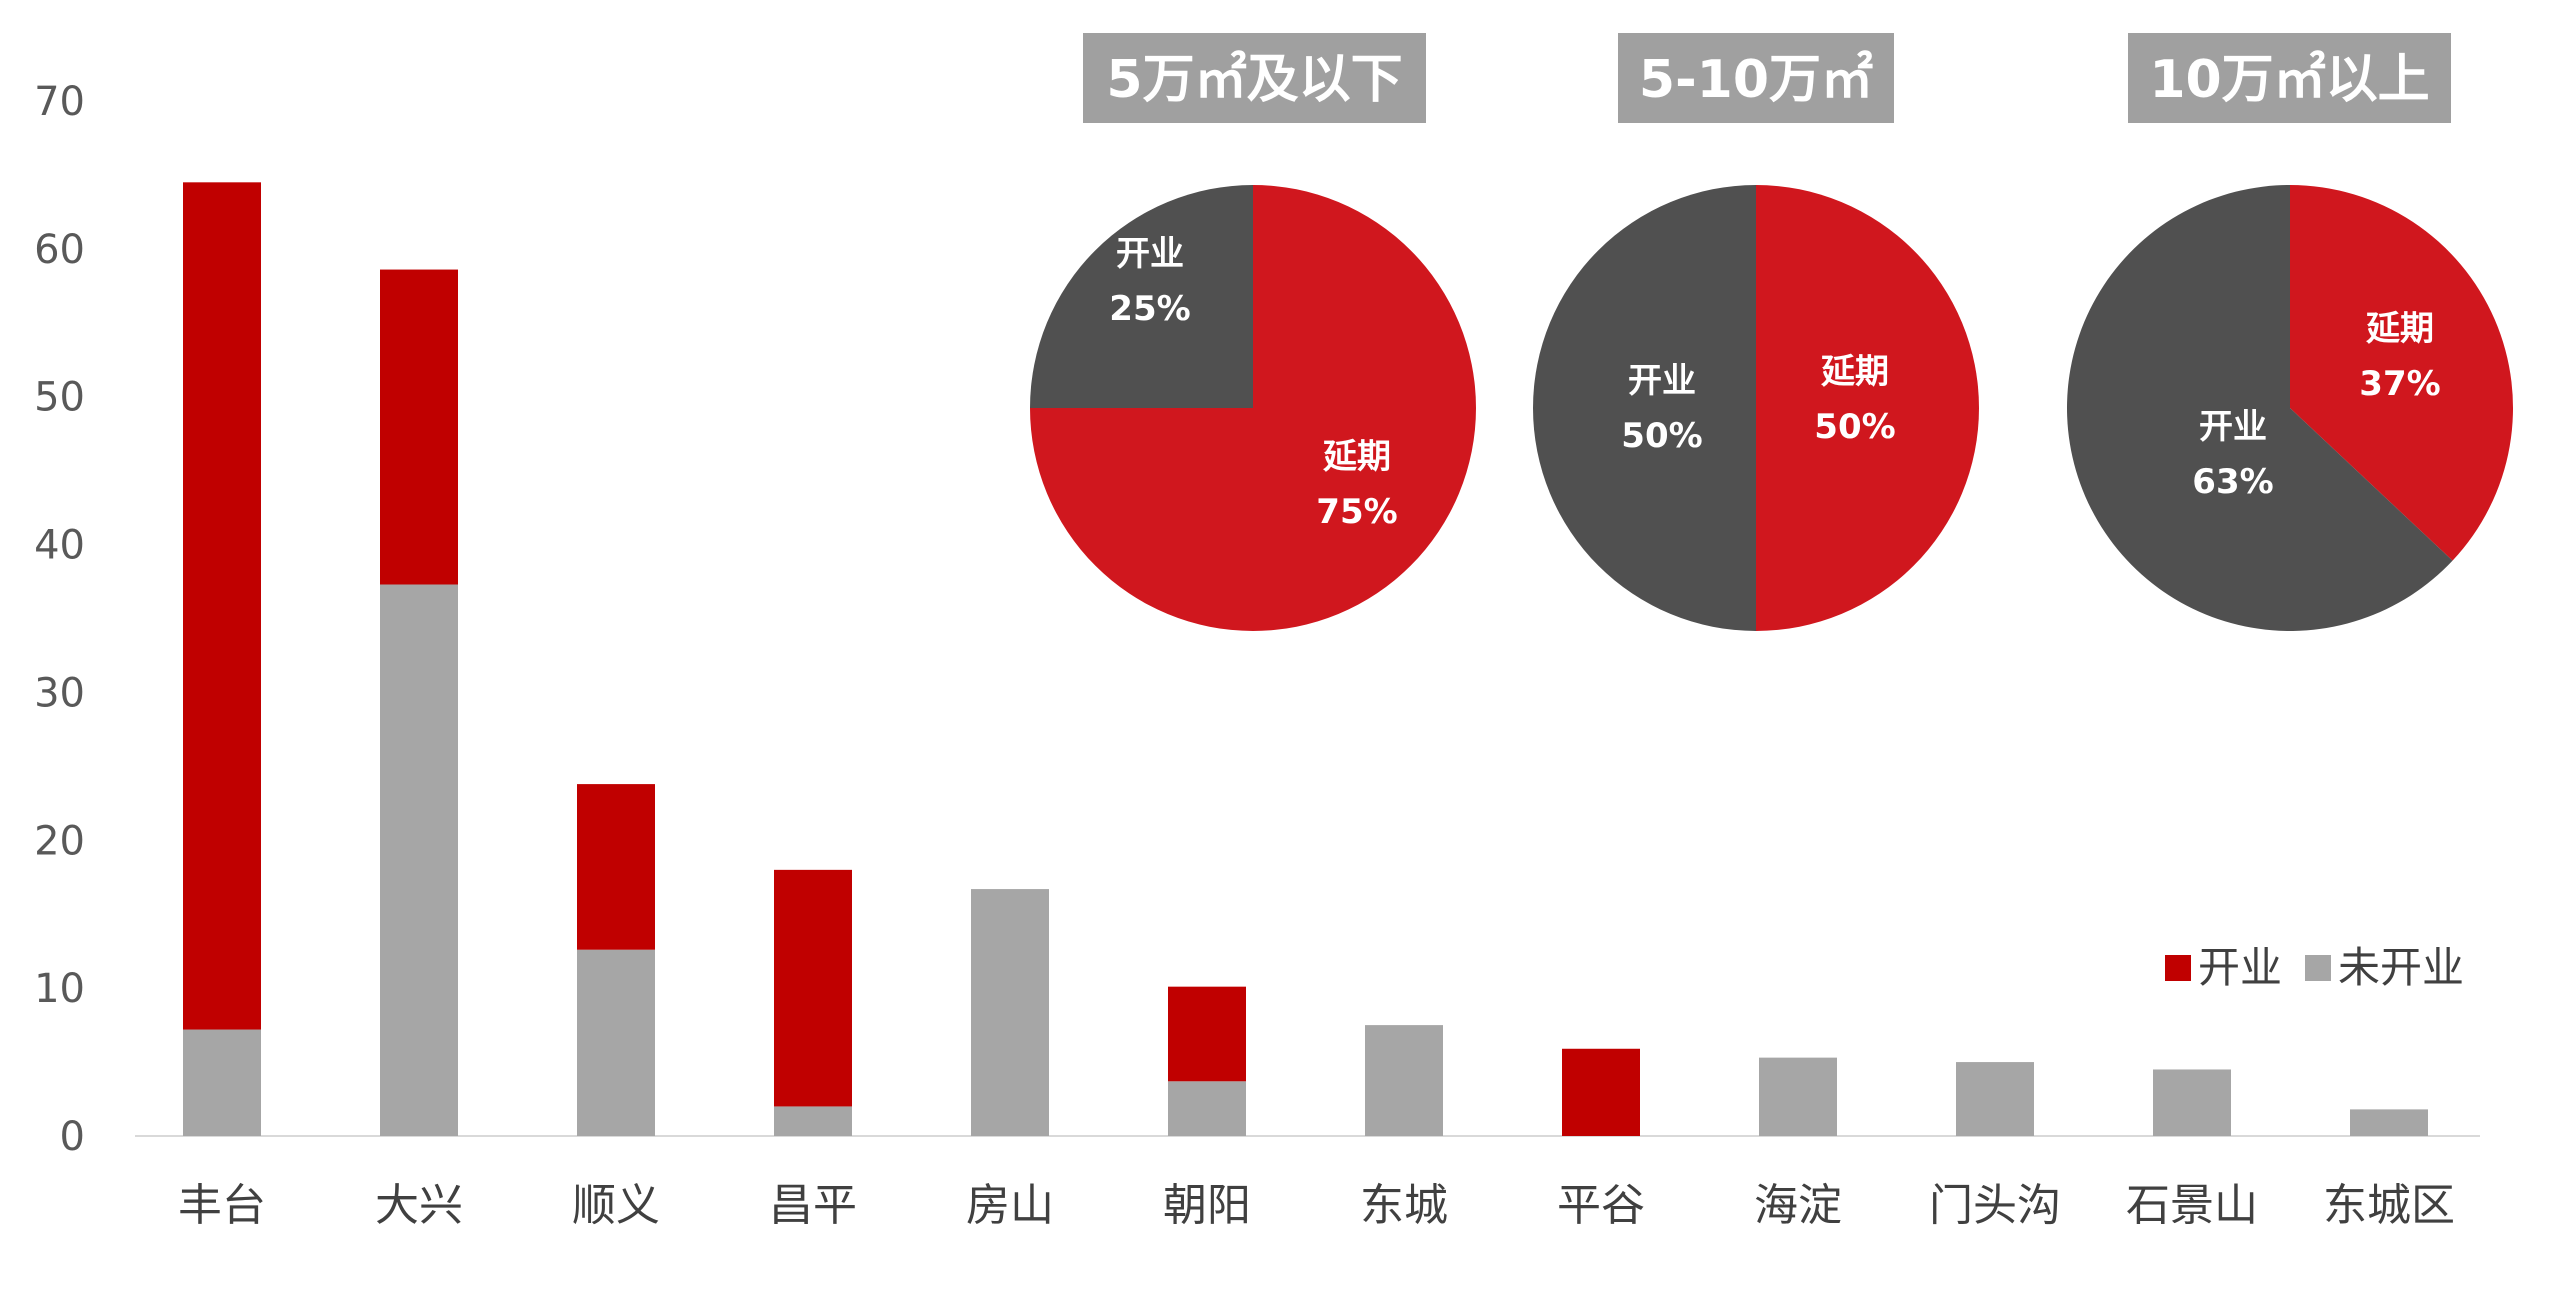 This screenshot has height=1290, width=2552. Describe the element at coordinates (222, 1205) in the screenshot. I see `x-tick-label: 丰台` at that location.